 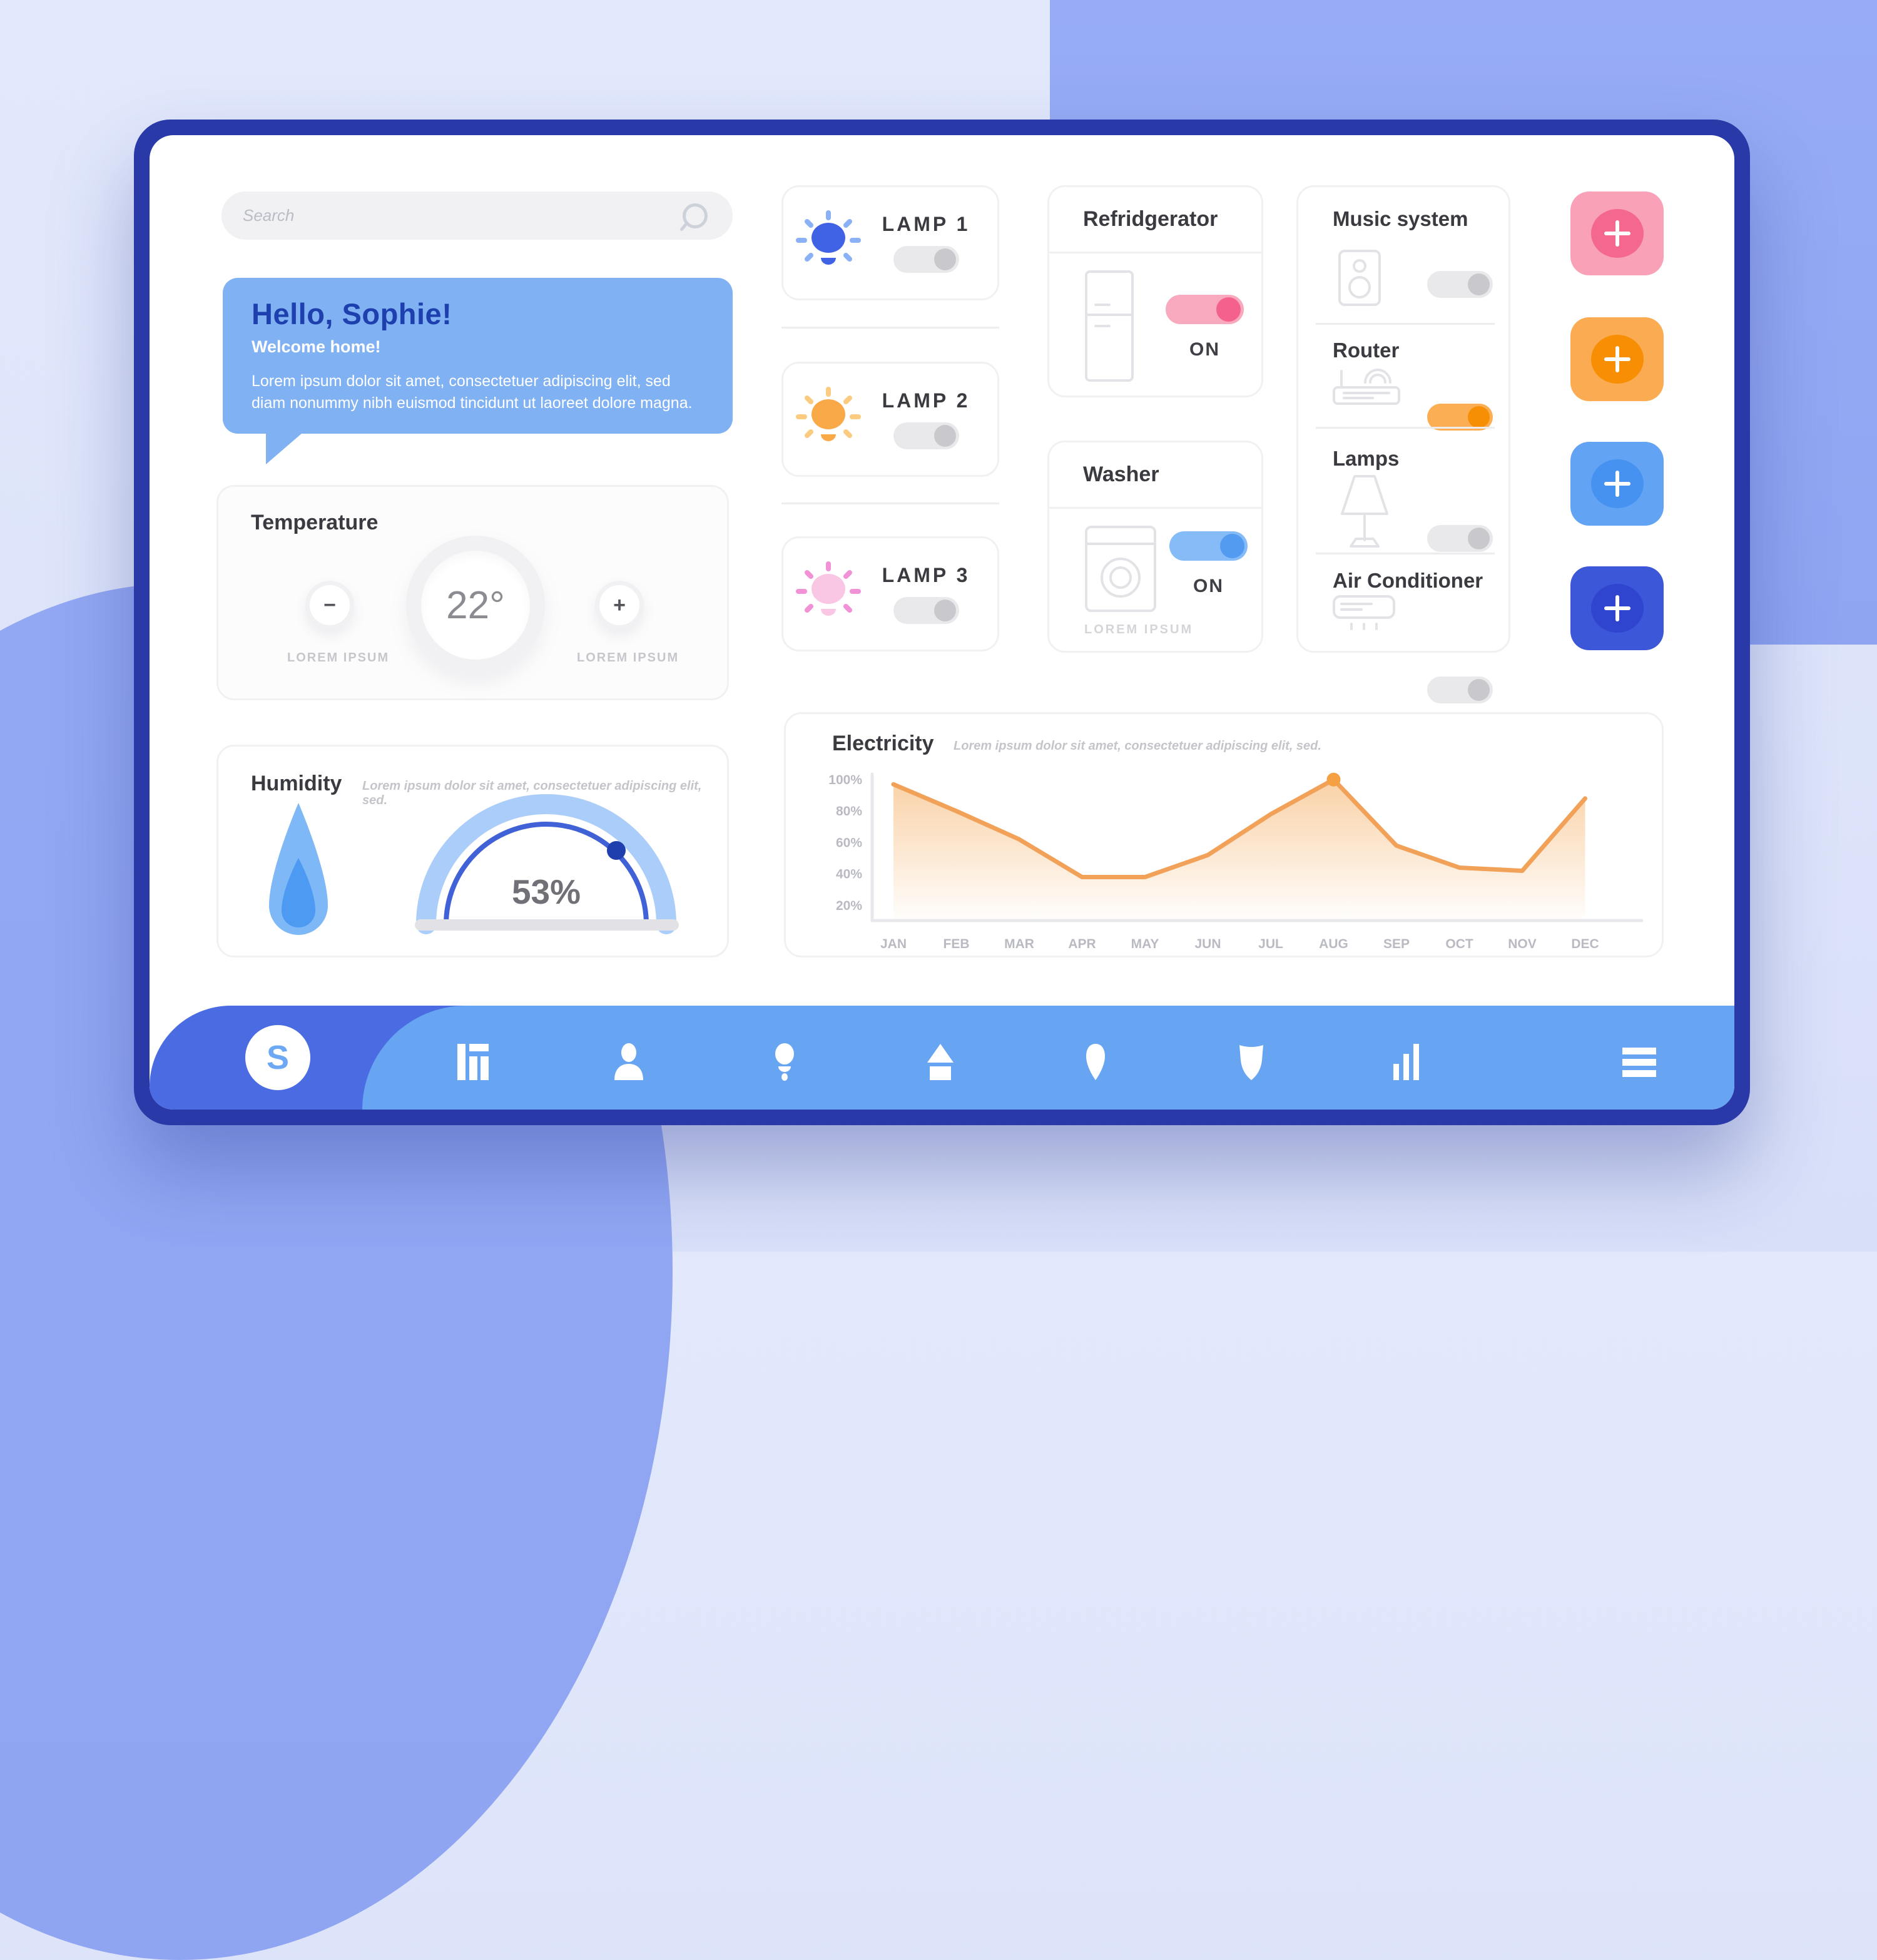 What do you see at coordinates (1121, 474) in the screenshot?
I see `washer-title: Washer` at bounding box center [1121, 474].